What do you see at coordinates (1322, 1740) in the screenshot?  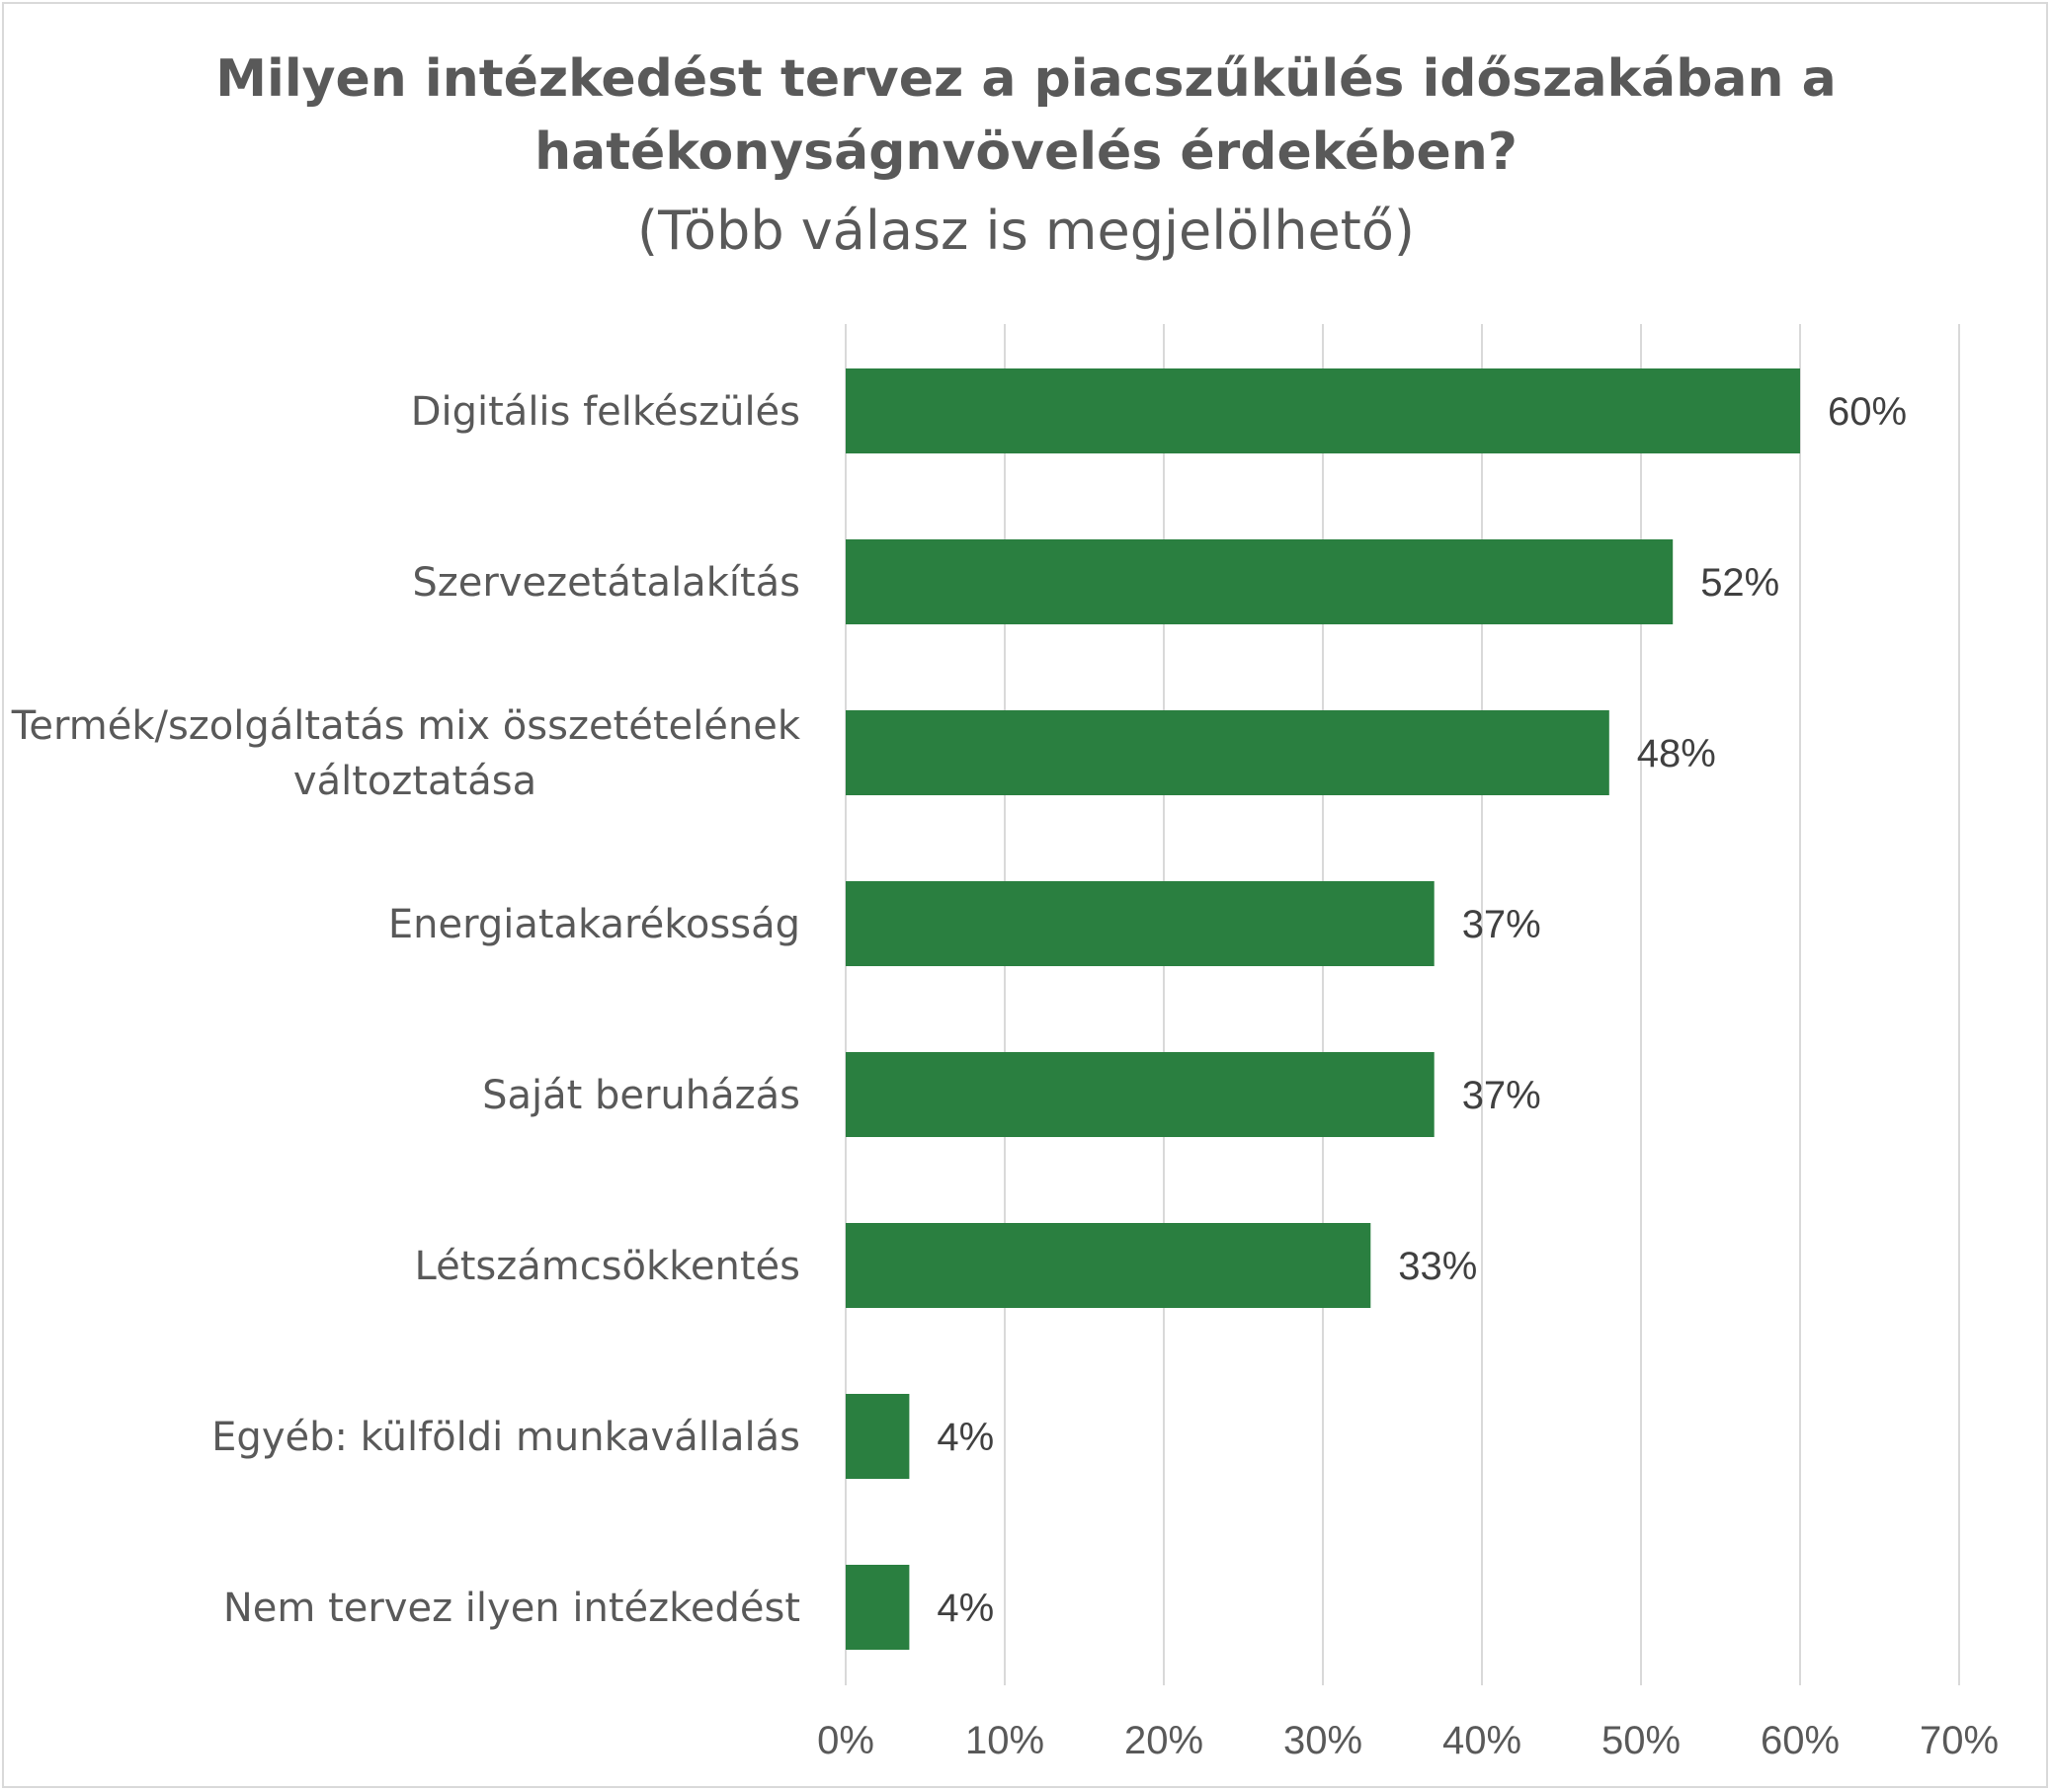 I see `x-tick-label: 30%` at bounding box center [1322, 1740].